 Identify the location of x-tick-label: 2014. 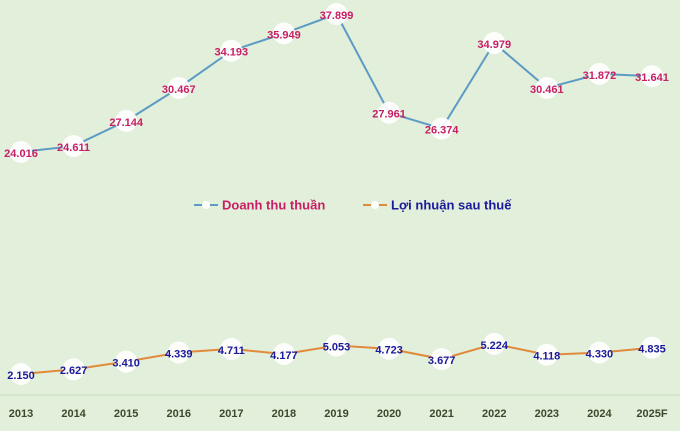
(73, 414).